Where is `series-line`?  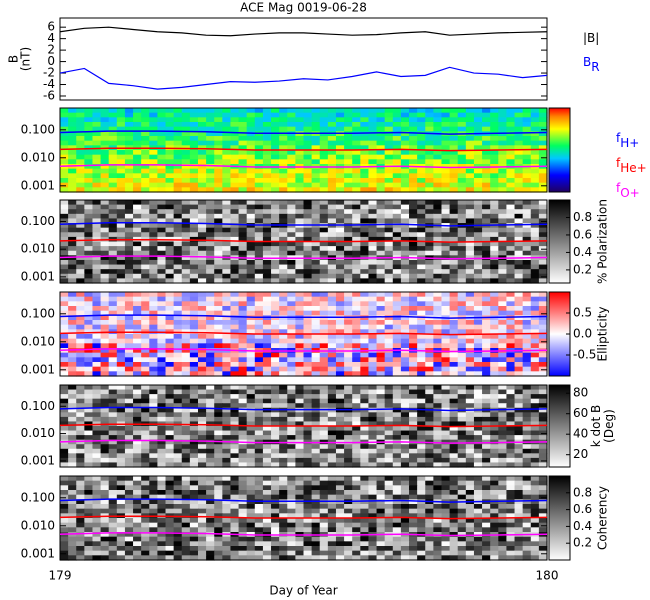 series-line is located at coordinates (303, 240).